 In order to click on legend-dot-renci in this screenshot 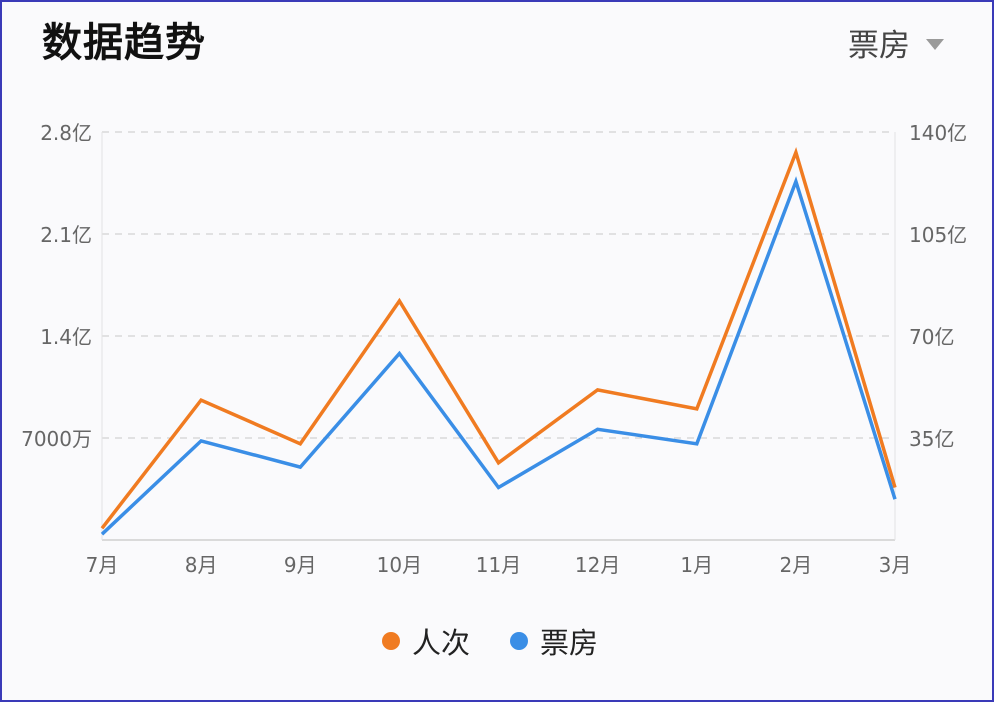, I will do `click(391, 641)`.